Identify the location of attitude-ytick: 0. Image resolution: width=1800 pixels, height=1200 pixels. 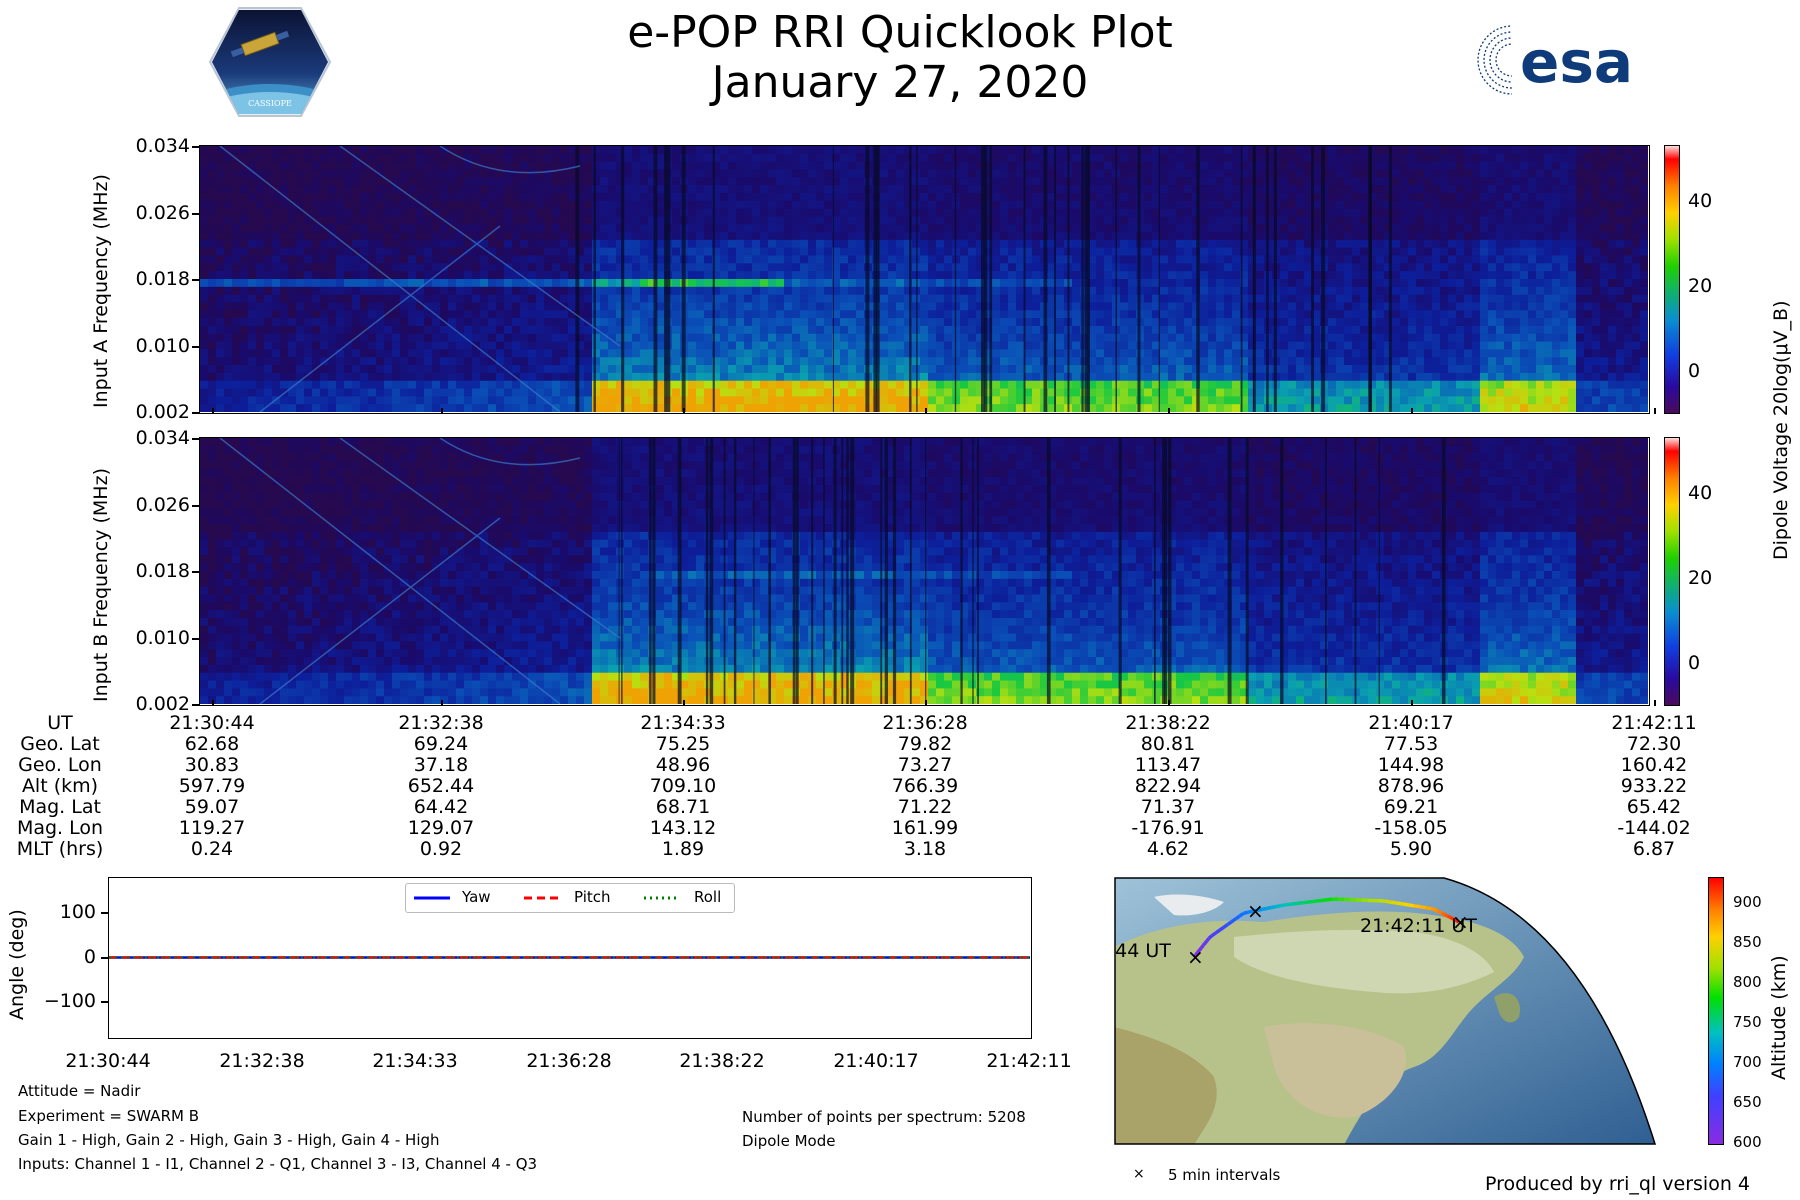
(89, 957).